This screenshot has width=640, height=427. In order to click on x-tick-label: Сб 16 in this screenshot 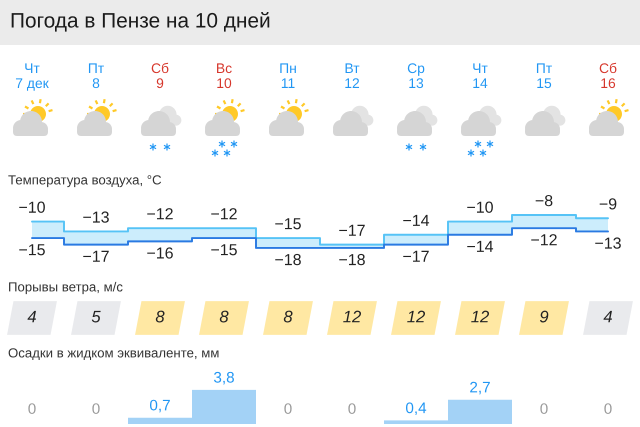, I will do `click(608, 75)`.